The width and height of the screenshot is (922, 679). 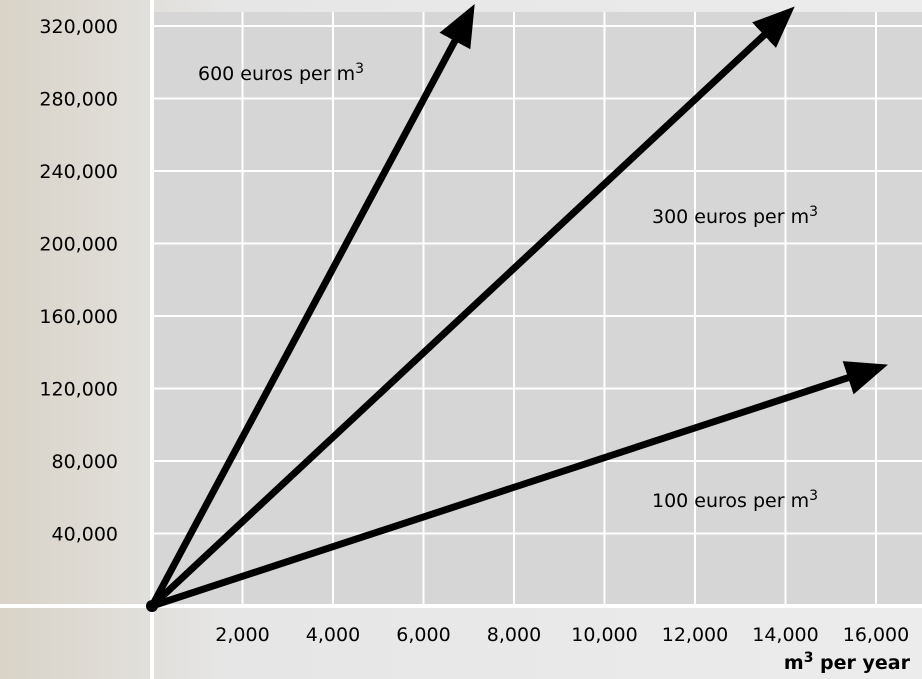 What do you see at coordinates (333, 635) in the screenshot?
I see `x-tick-label: 4,000` at bounding box center [333, 635].